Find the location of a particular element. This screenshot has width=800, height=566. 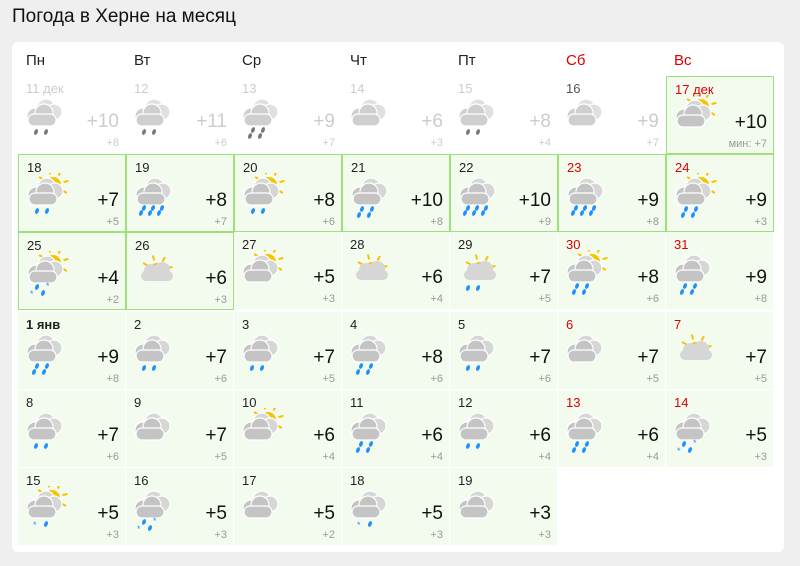

day-cell: 15 * +5 +3 is located at coordinates (72, 507).